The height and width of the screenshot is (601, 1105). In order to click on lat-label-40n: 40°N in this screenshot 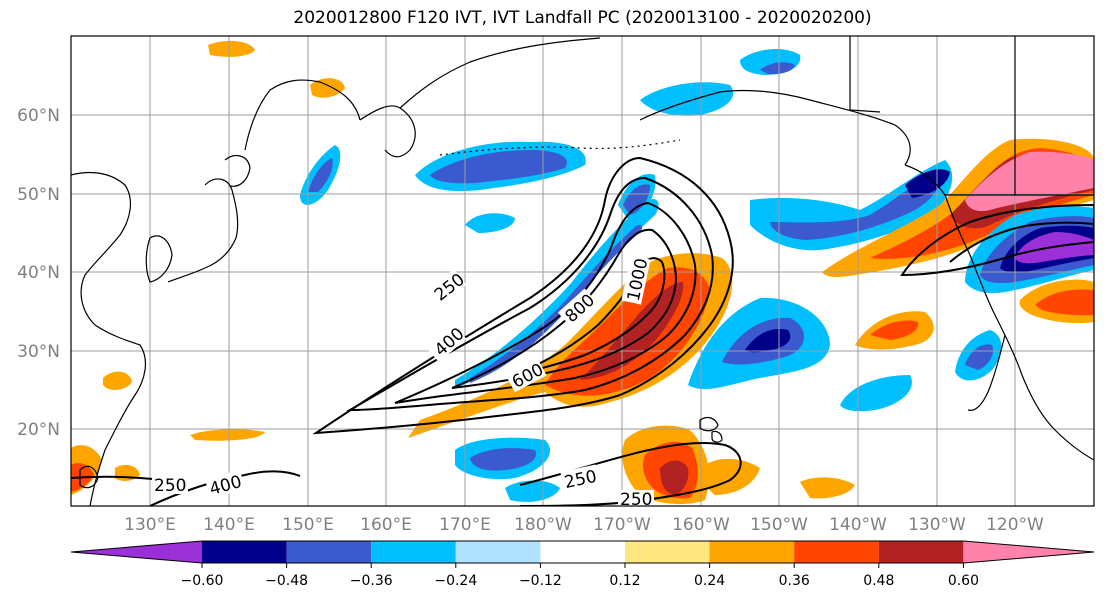, I will do `click(38, 273)`.